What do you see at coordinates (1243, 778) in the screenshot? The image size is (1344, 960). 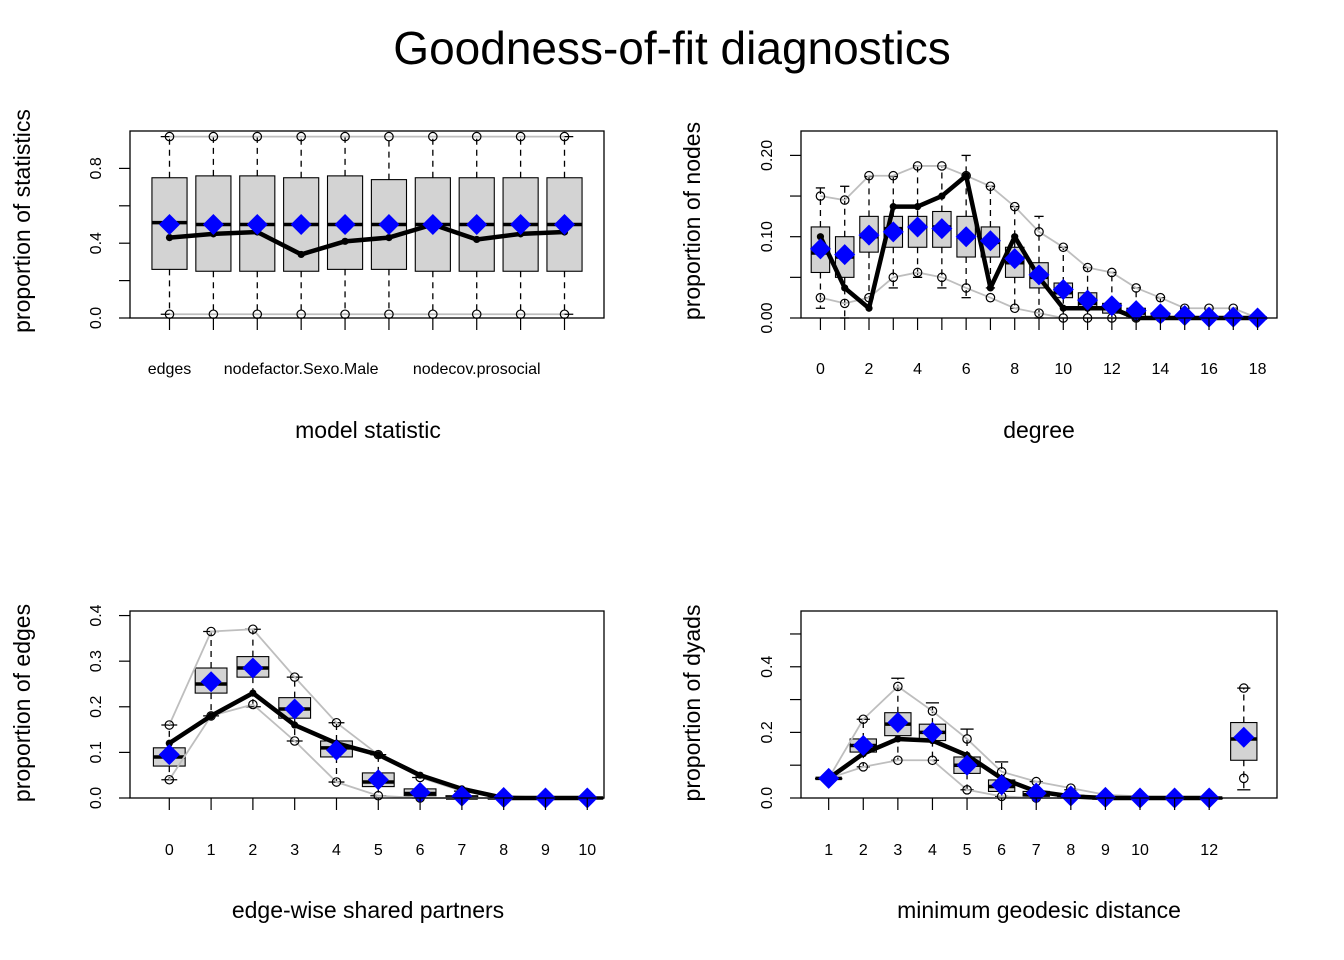 I see `outlier-point` at bounding box center [1243, 778].